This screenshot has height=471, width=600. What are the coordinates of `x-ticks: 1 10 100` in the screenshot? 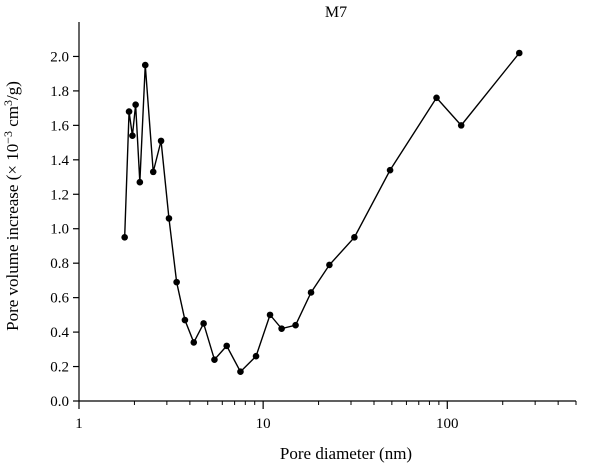 It's located at (326, 416).